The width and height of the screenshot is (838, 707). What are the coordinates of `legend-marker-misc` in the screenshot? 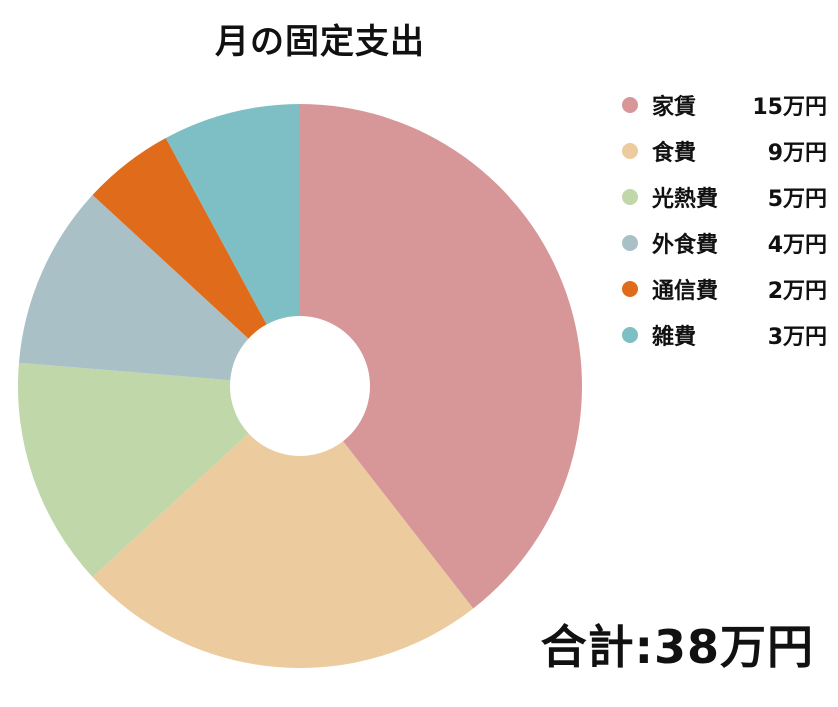 It's located at (630, 335).